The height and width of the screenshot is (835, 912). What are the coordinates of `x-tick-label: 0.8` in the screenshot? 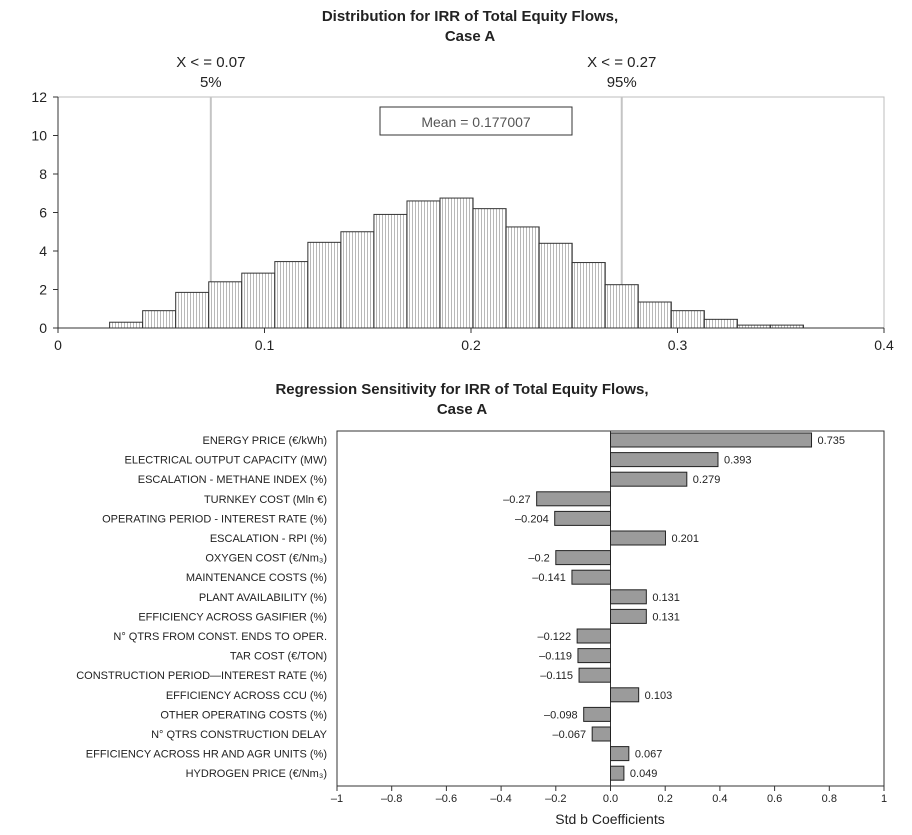 It's located at (829, 799).